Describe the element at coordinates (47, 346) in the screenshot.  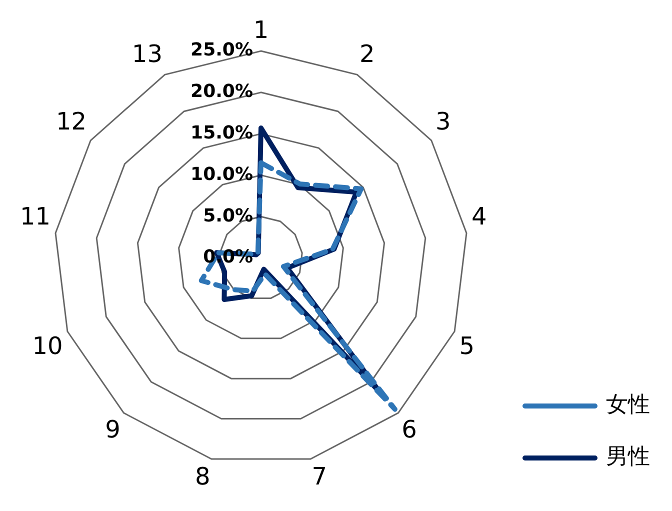
I see `spoke-label: 10` at that location.